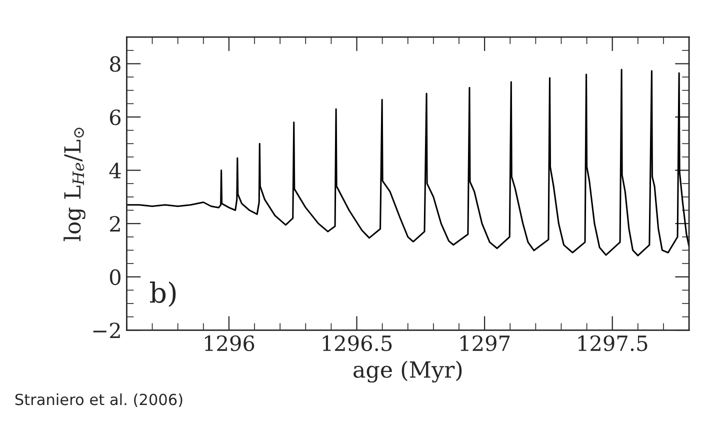 The width and height of the screenshot is (720, 431). Describe the element at coordinates (98, 400) in the screenshot. I see `text: Straniero et al. (2006)` at that location.